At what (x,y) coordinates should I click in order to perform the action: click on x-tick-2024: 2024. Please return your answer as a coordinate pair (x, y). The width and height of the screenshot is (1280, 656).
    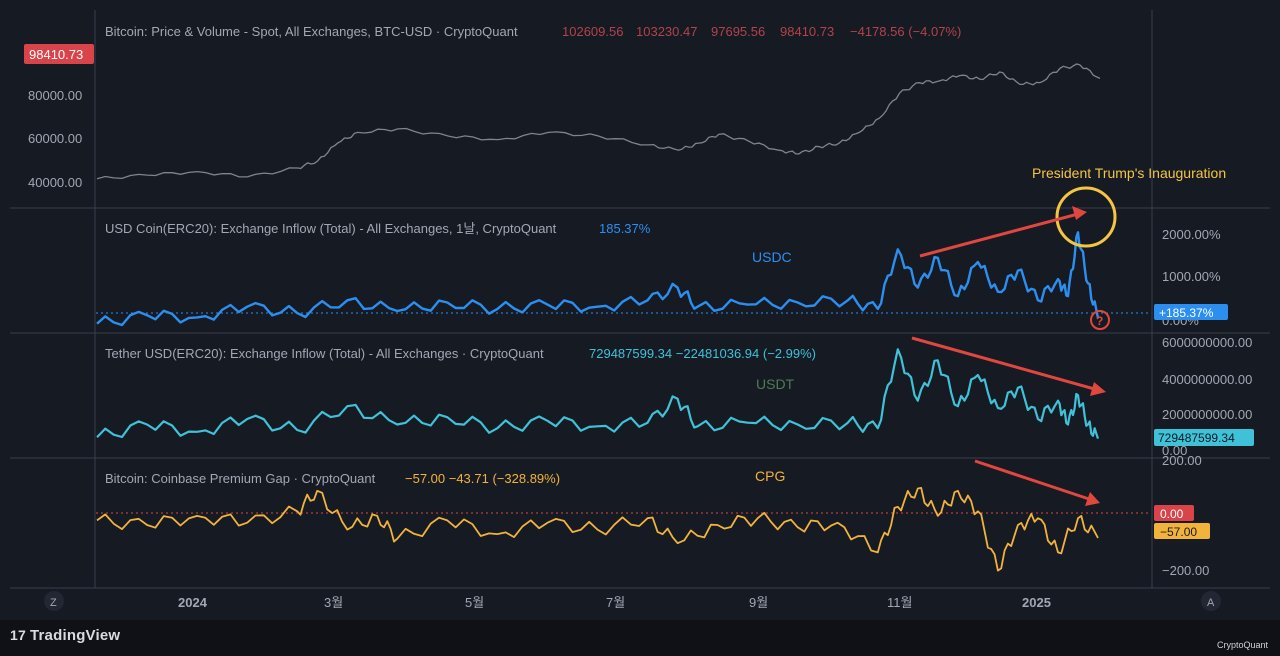
    Looking at the image, I should click on (193, 602).